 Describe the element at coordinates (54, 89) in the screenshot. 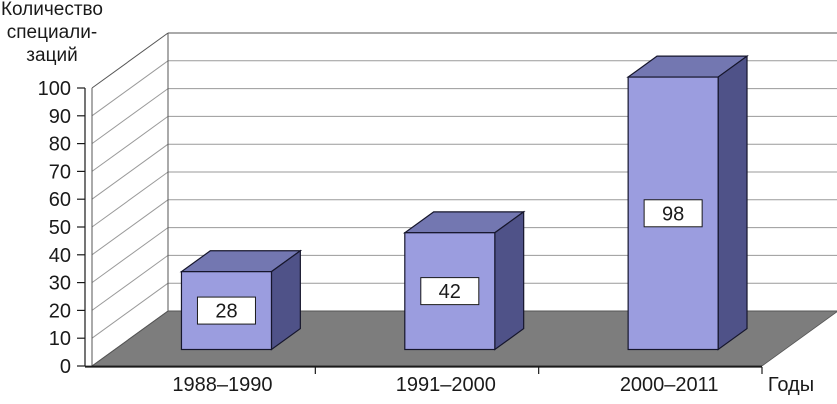

I see `y-tick-label: 100` at that location.